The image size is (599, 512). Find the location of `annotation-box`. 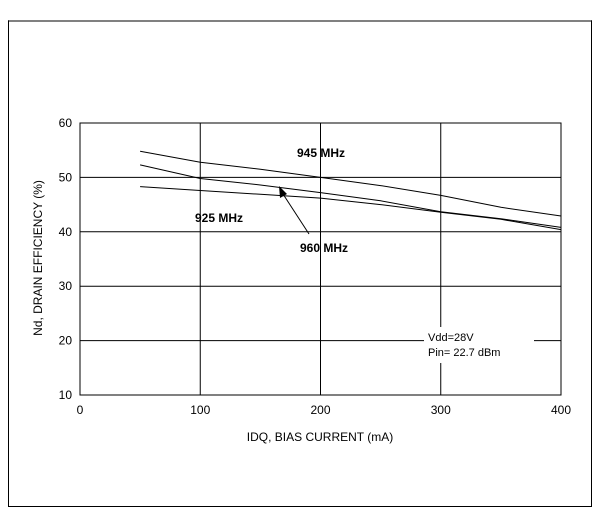

annotation-box is located at coordinates (479, 345).